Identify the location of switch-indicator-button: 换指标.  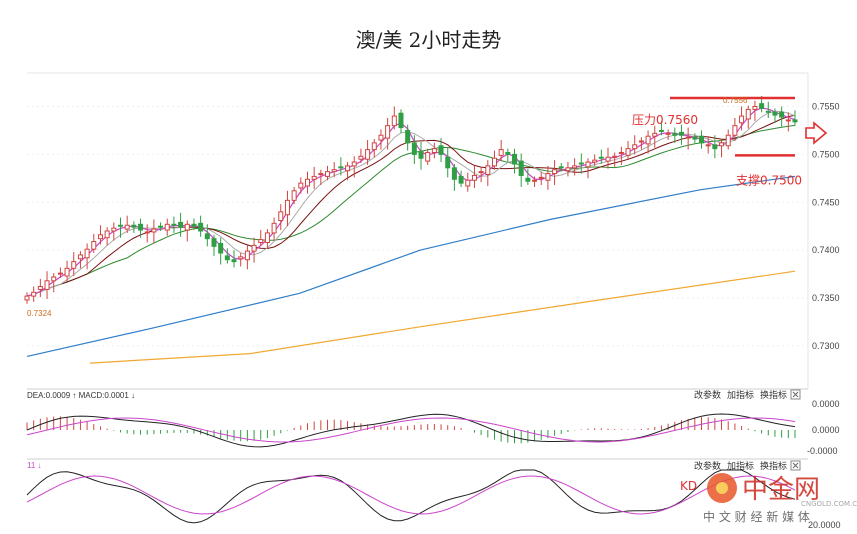
(773, 395).